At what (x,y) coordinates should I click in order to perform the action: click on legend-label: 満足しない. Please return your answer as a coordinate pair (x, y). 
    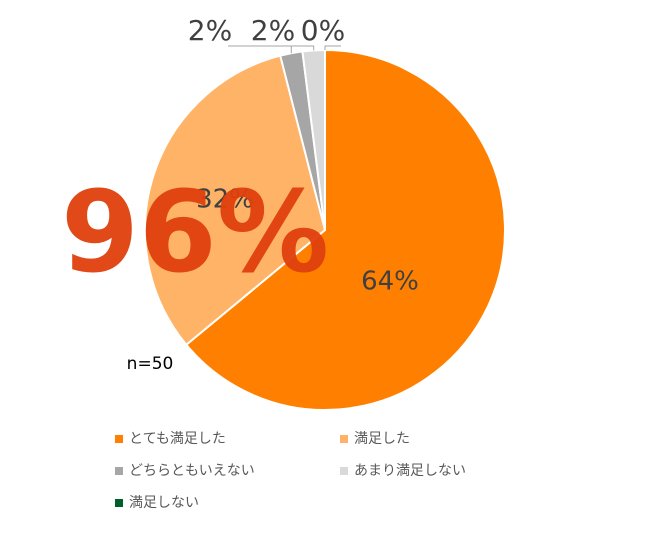
    Looking at the image, I should click on (164, 503).